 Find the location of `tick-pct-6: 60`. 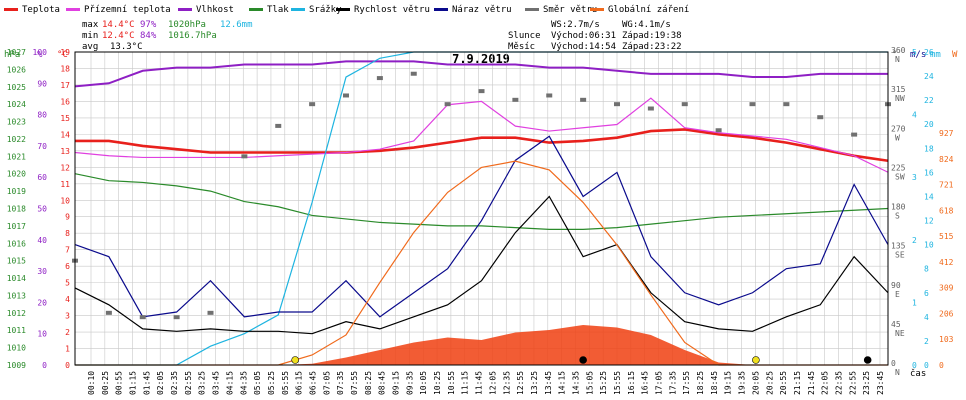

tick-pct-6: 60 is located at coordinates (42, 177).